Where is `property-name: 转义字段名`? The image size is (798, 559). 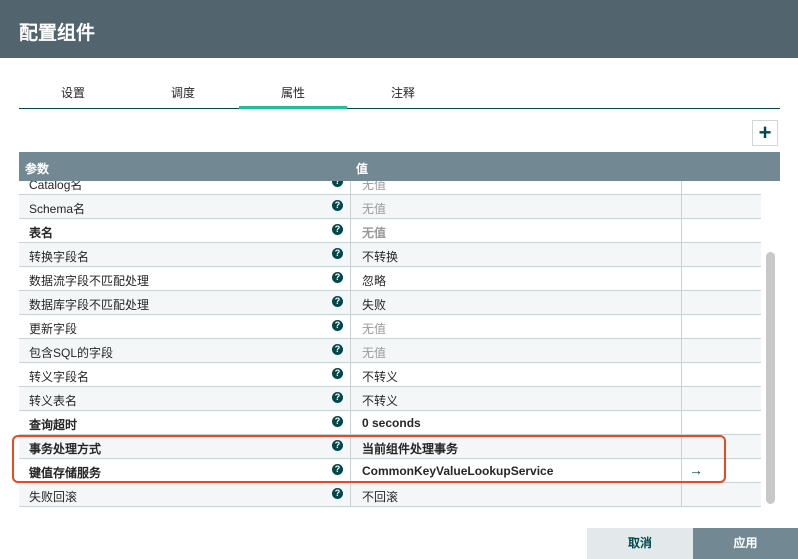 property-name: 转义字段名 is located at coordinates (59, 377).